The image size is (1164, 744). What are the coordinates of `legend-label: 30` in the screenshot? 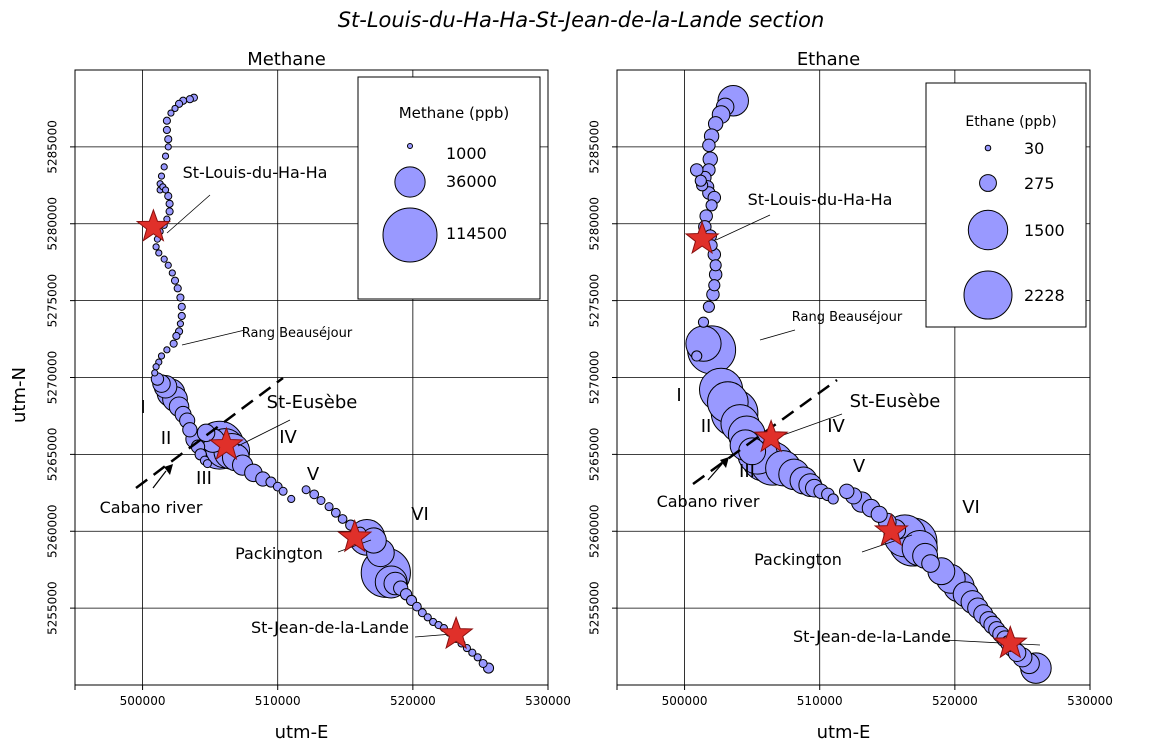 It's located at (1034, 148).